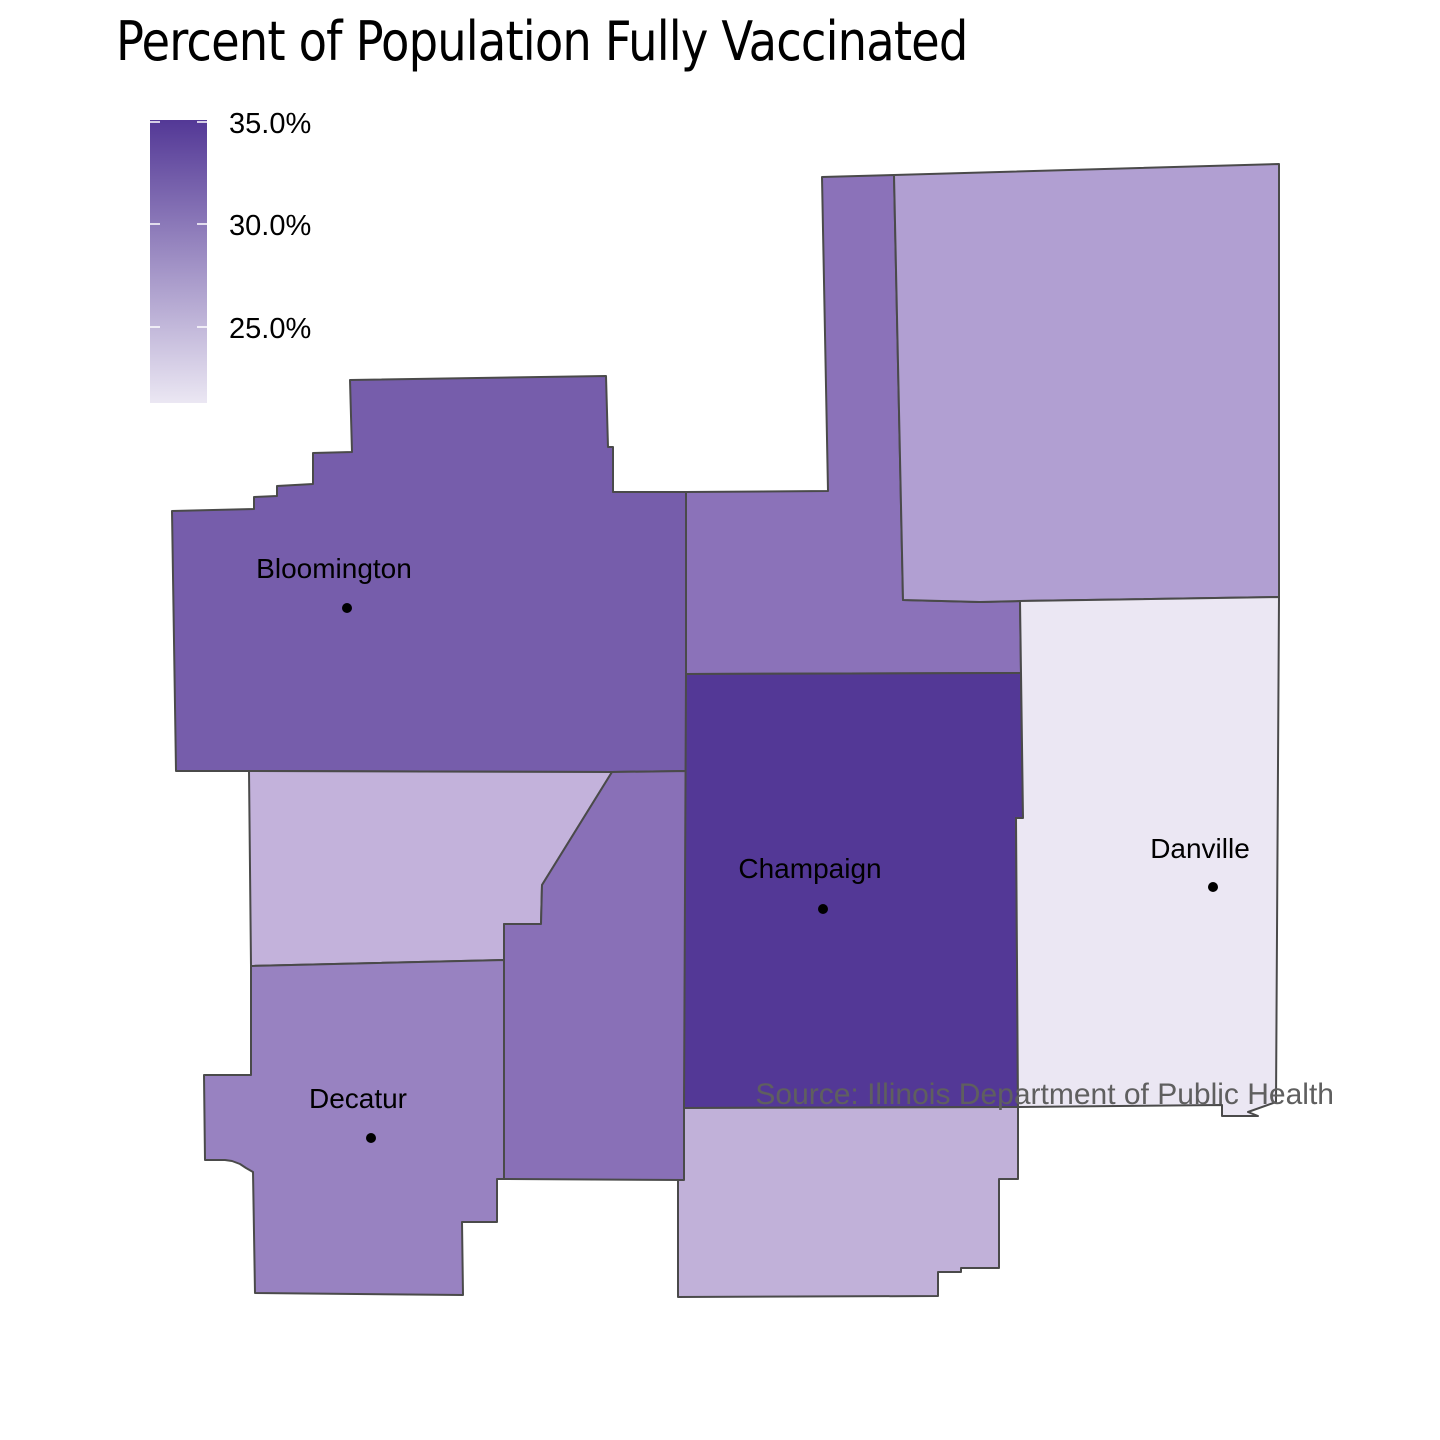 Image resolution: width=1440 pixels, height=1440 pixels. I want to click on county-danville, so click(1147, 856).